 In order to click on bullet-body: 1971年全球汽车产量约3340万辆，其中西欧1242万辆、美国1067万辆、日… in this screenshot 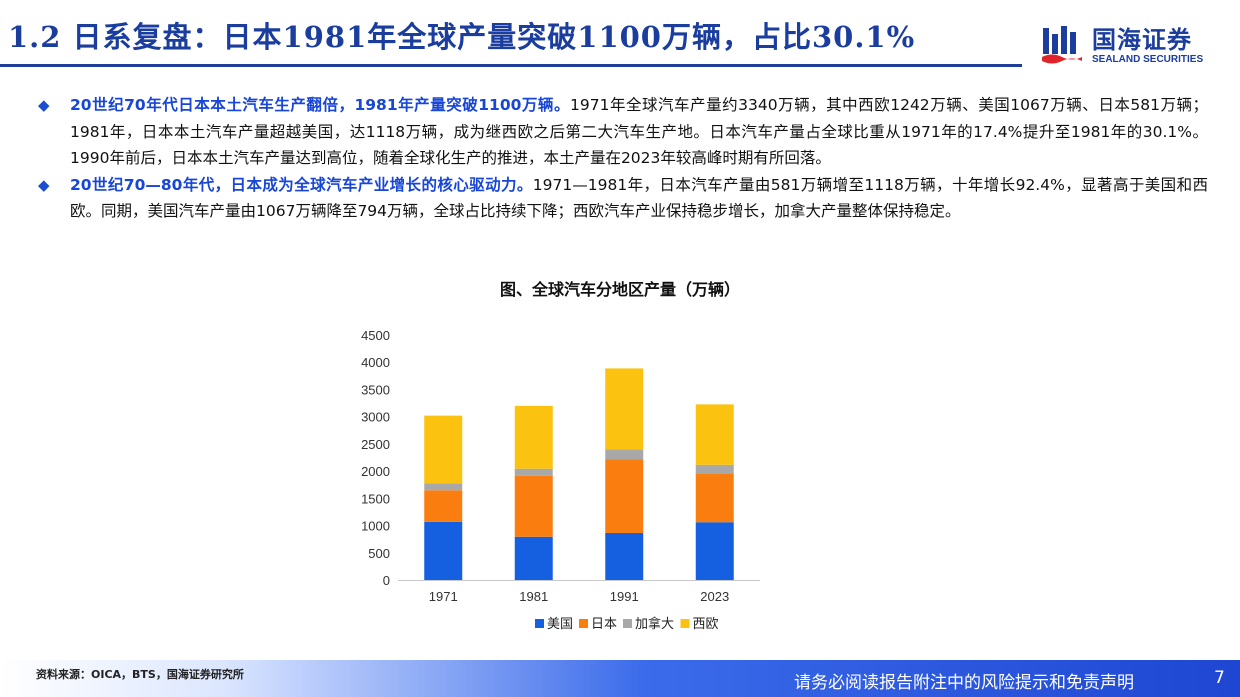, I will do `click(639, 131)`.